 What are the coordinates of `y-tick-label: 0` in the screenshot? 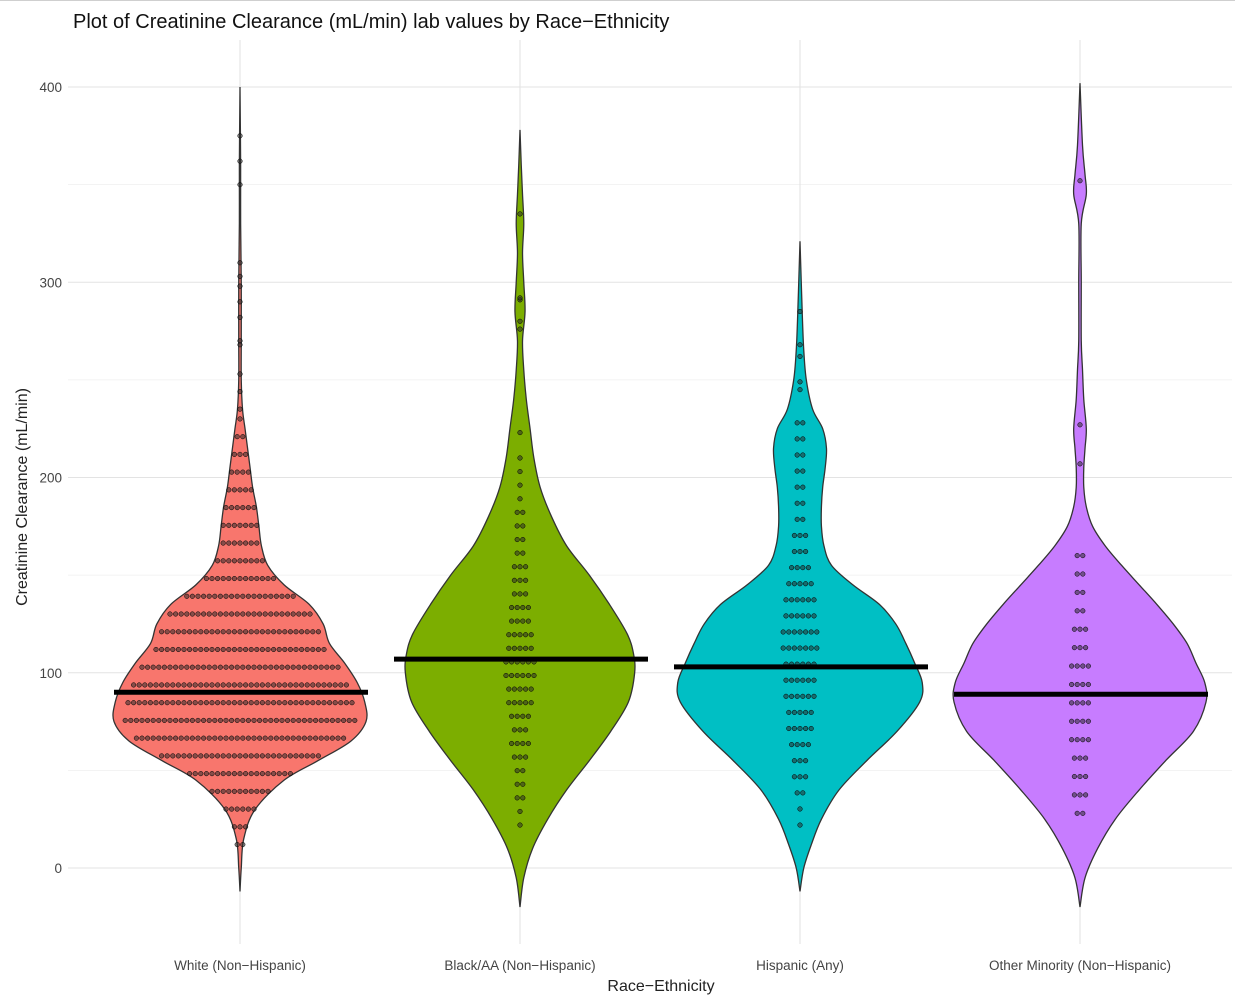 It's located at (58, 868).